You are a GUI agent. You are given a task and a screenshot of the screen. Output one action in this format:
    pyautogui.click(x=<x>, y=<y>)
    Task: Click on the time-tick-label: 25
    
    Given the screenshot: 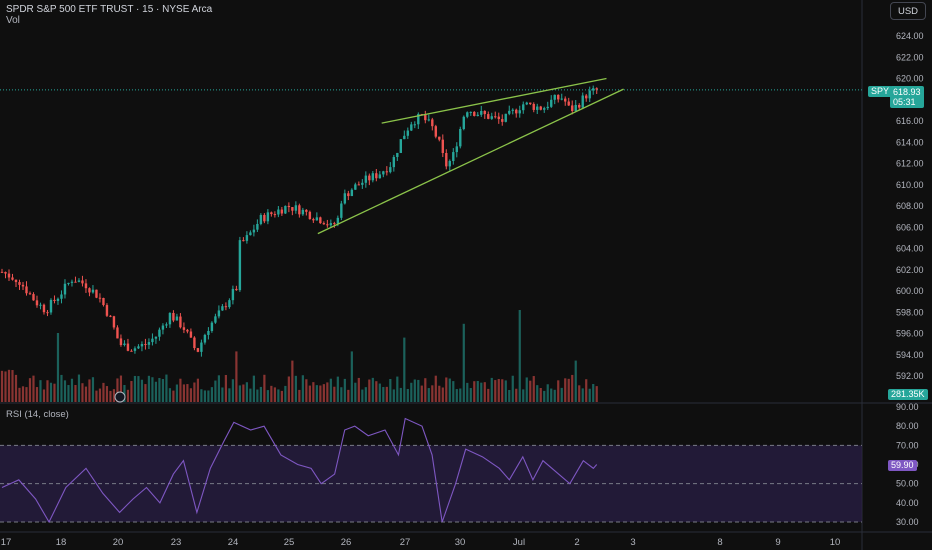 What is the action you would take?
    pyautogui.click(x=289, y=542)
    